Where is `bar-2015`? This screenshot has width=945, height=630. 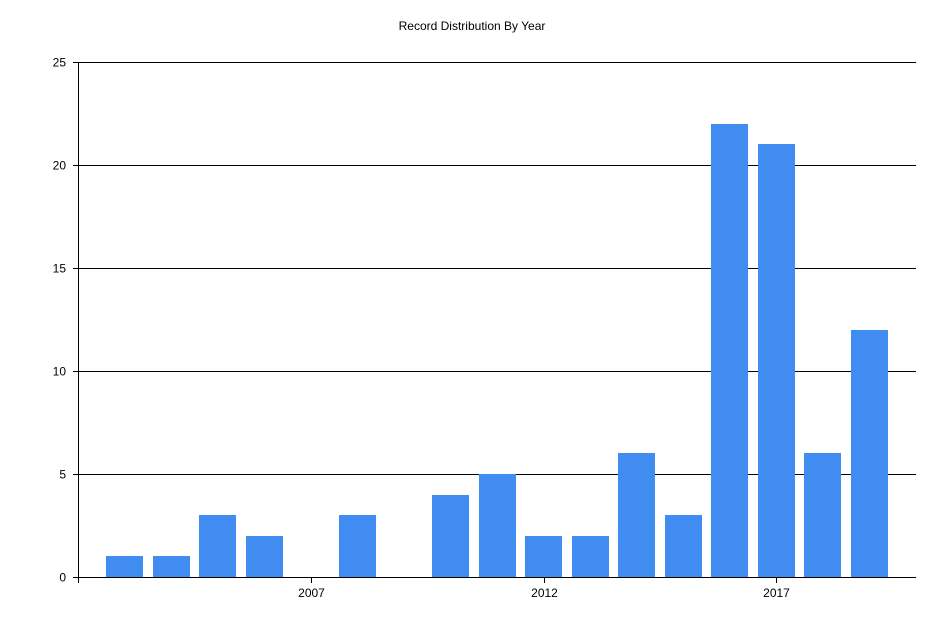
bar-2015 is located at coordinates (683, 546).